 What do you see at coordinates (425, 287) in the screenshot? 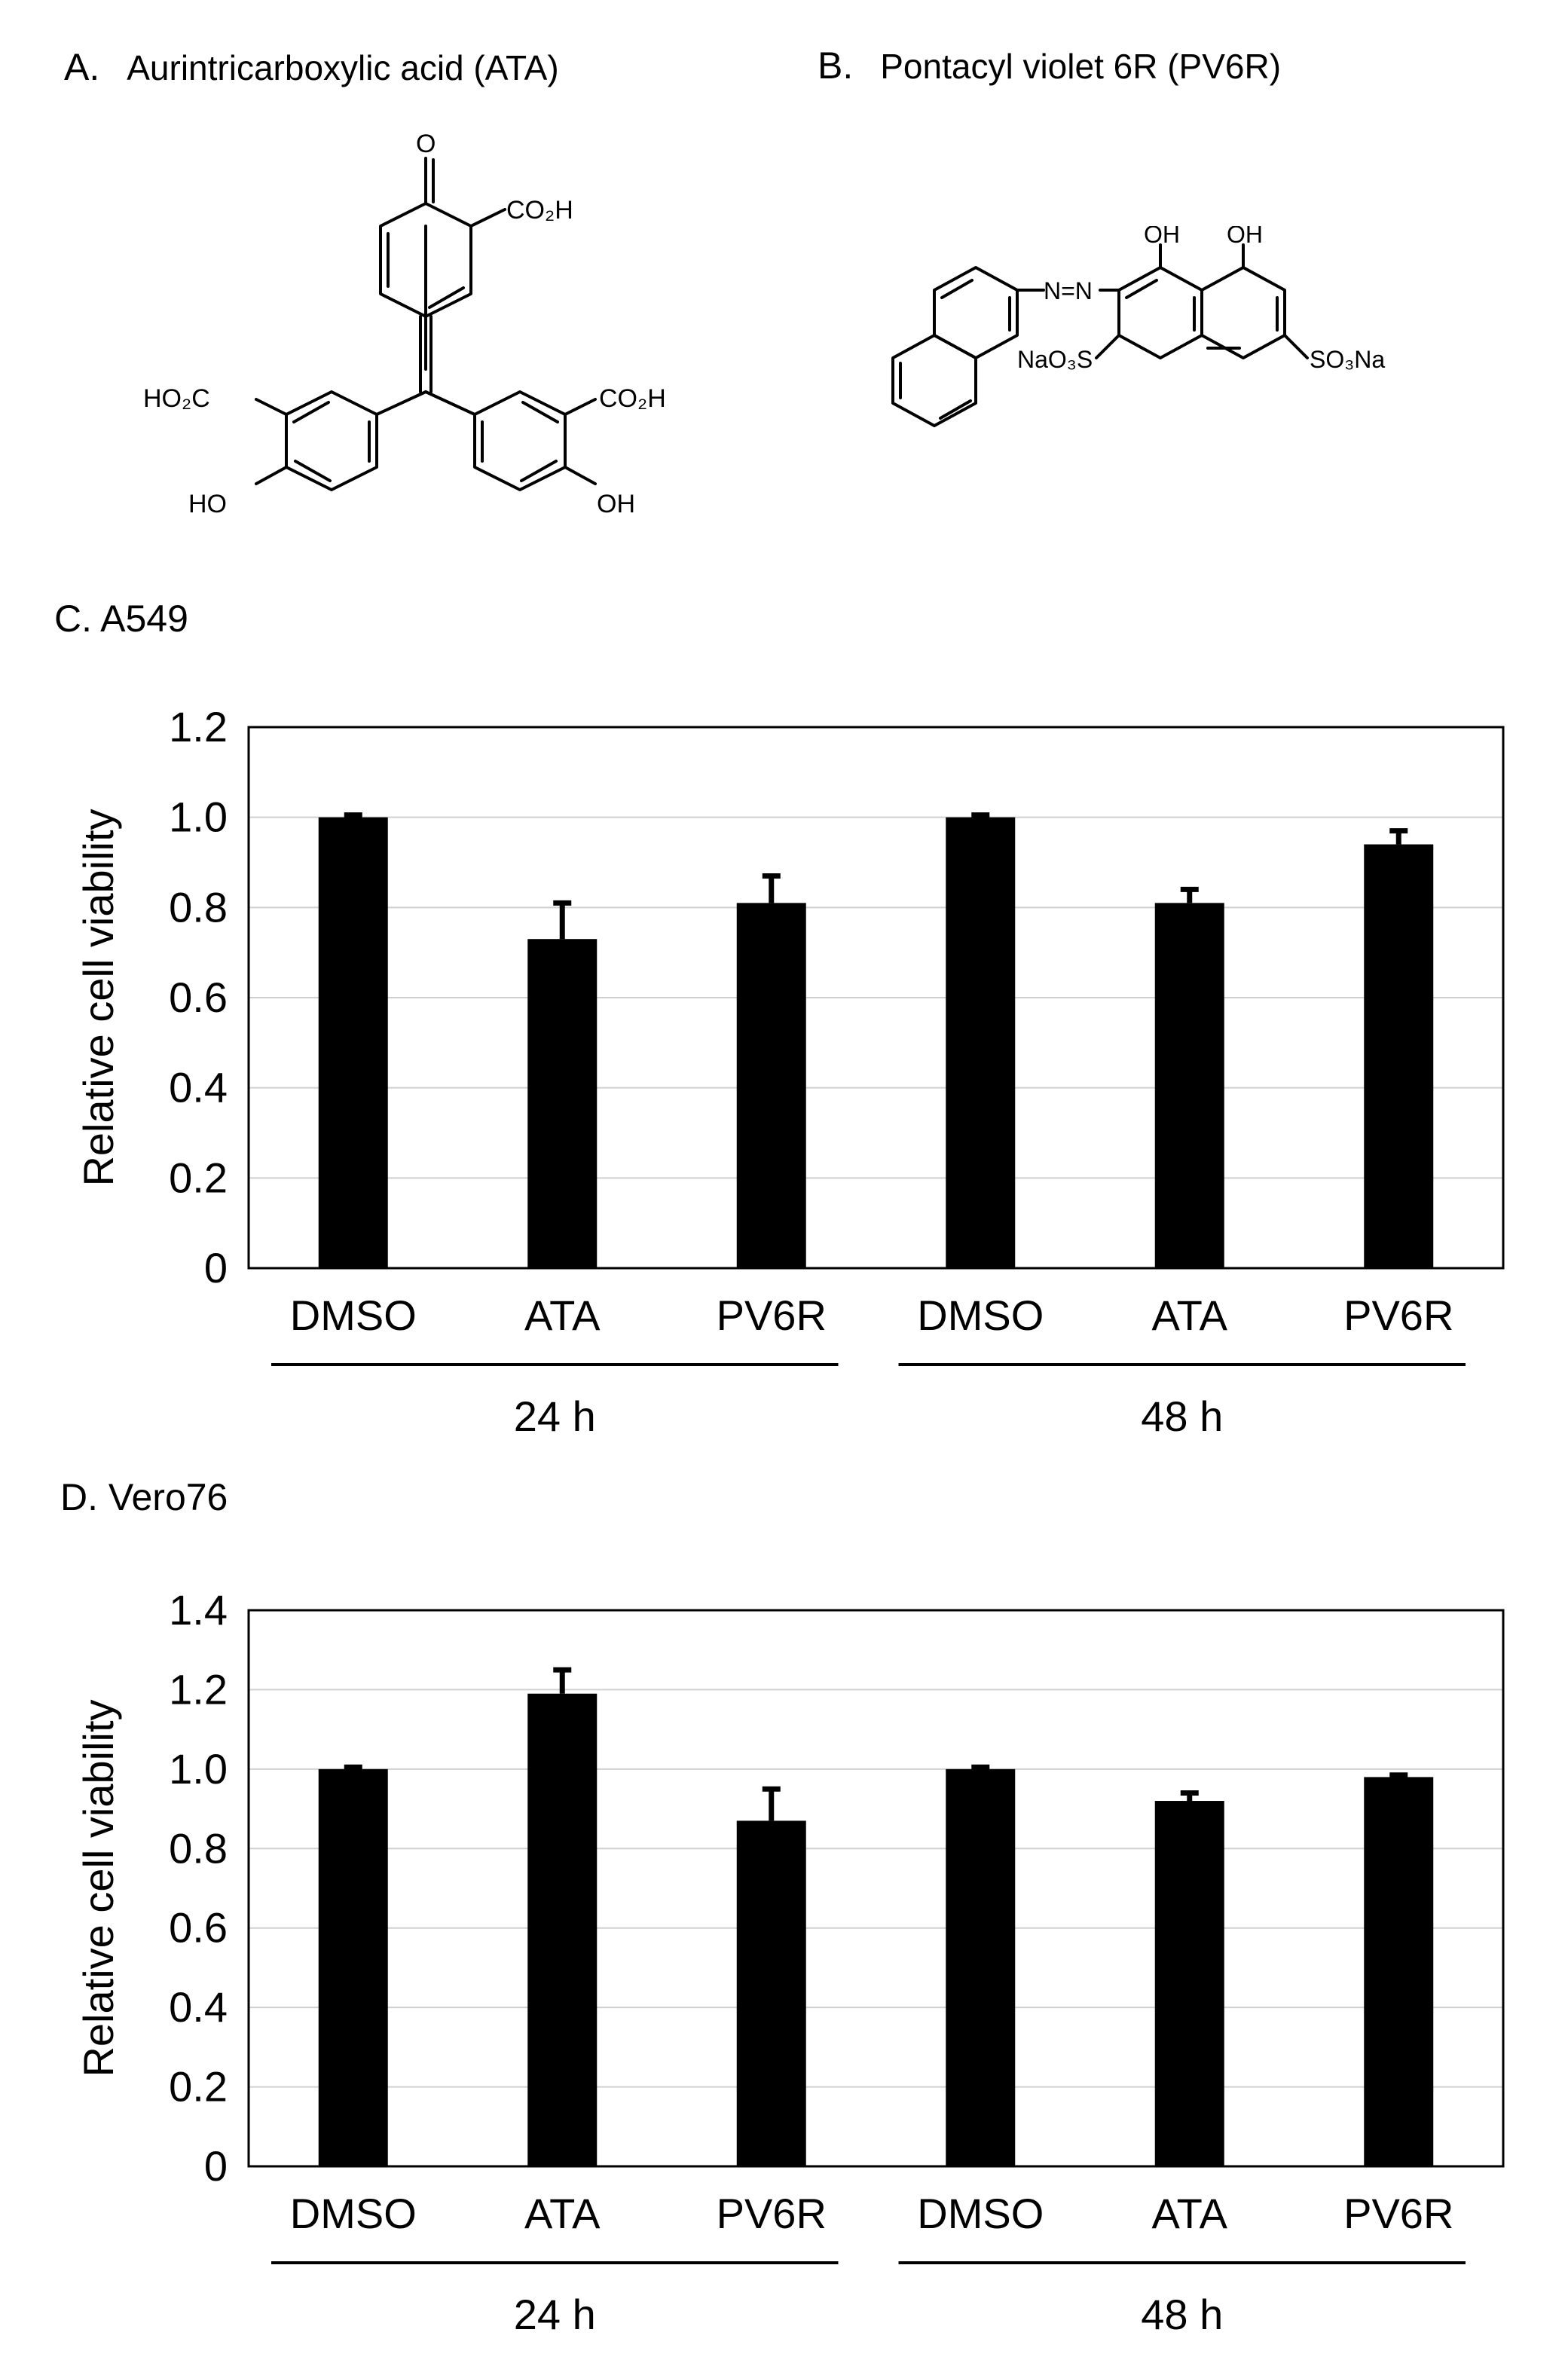
I see `ata-quinone-ring` at bounding box center [425, 287].